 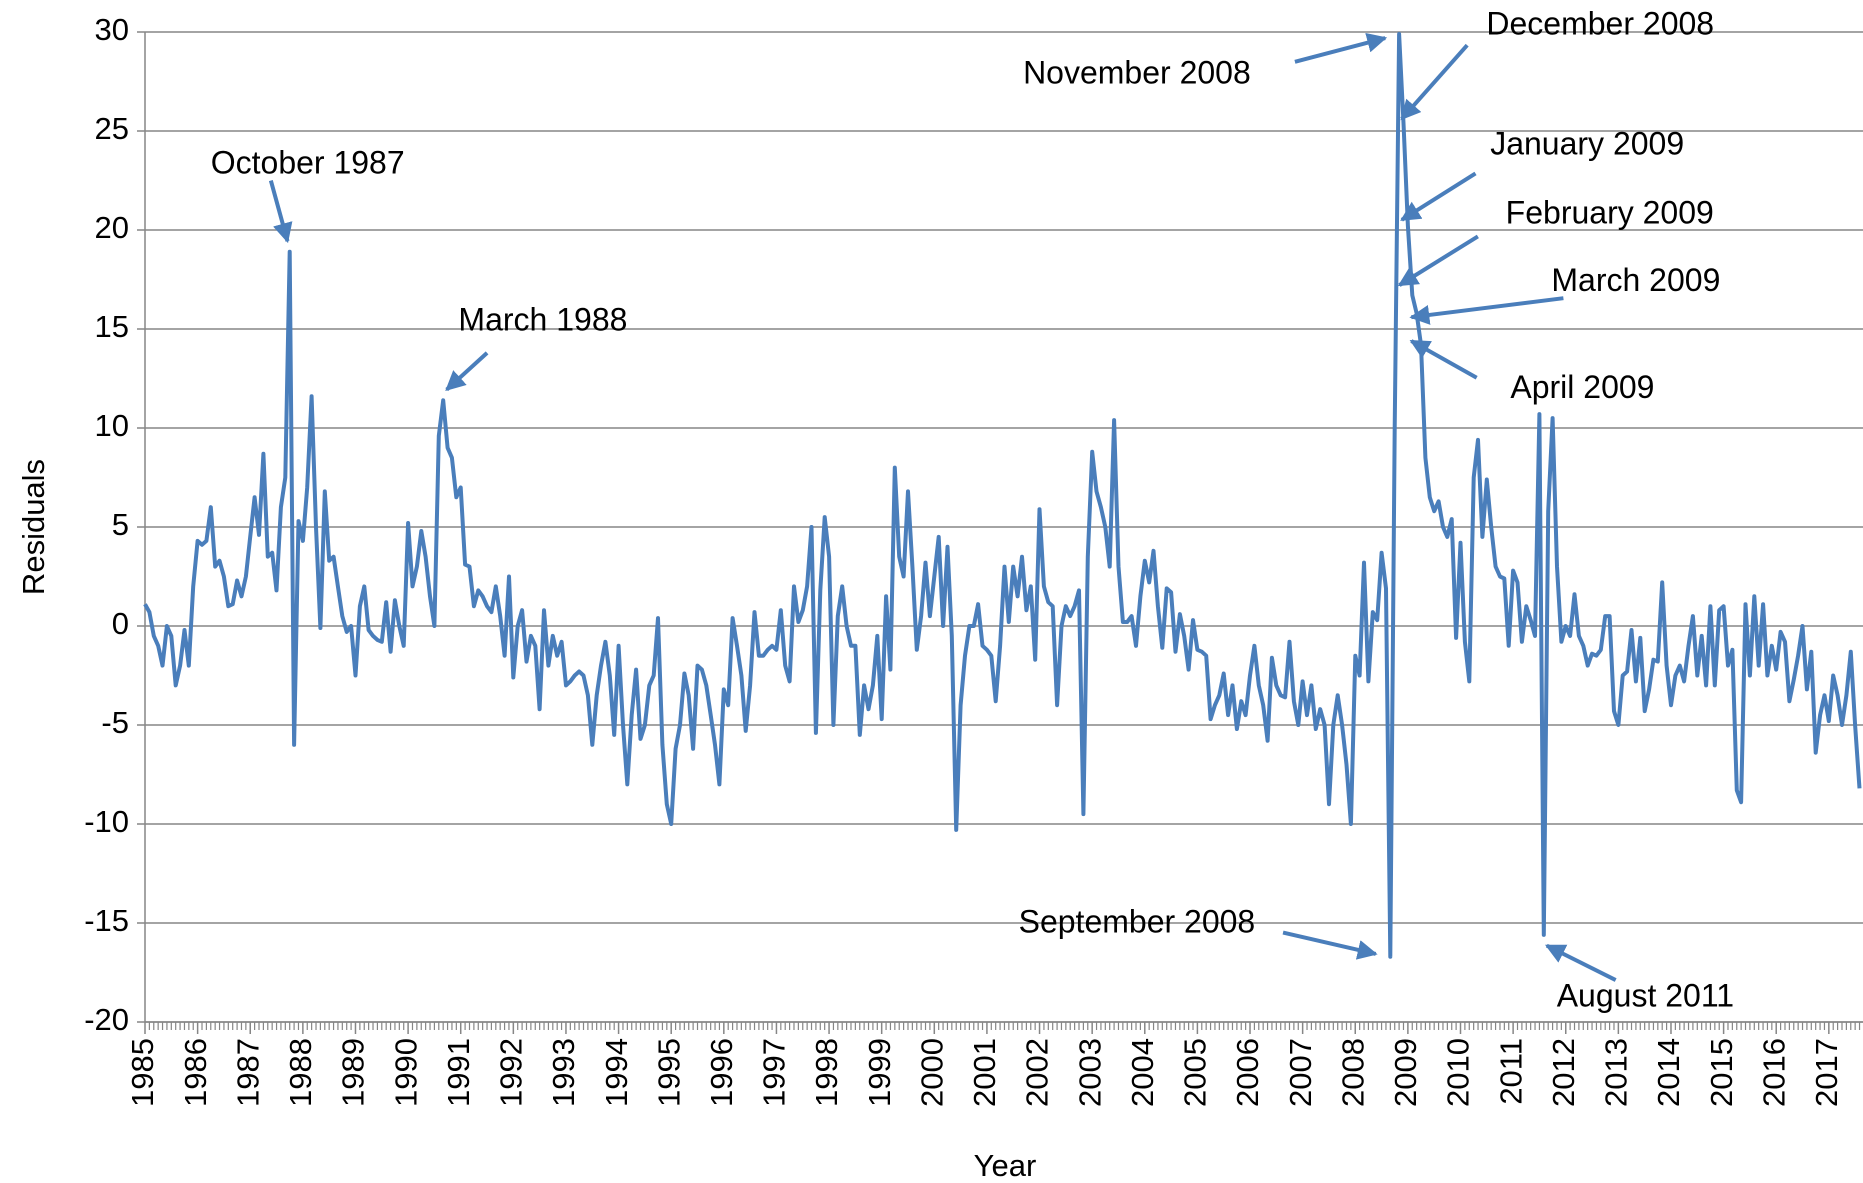 I want to click on x-tick-label: 2006, so click(x=1247, y=1072).